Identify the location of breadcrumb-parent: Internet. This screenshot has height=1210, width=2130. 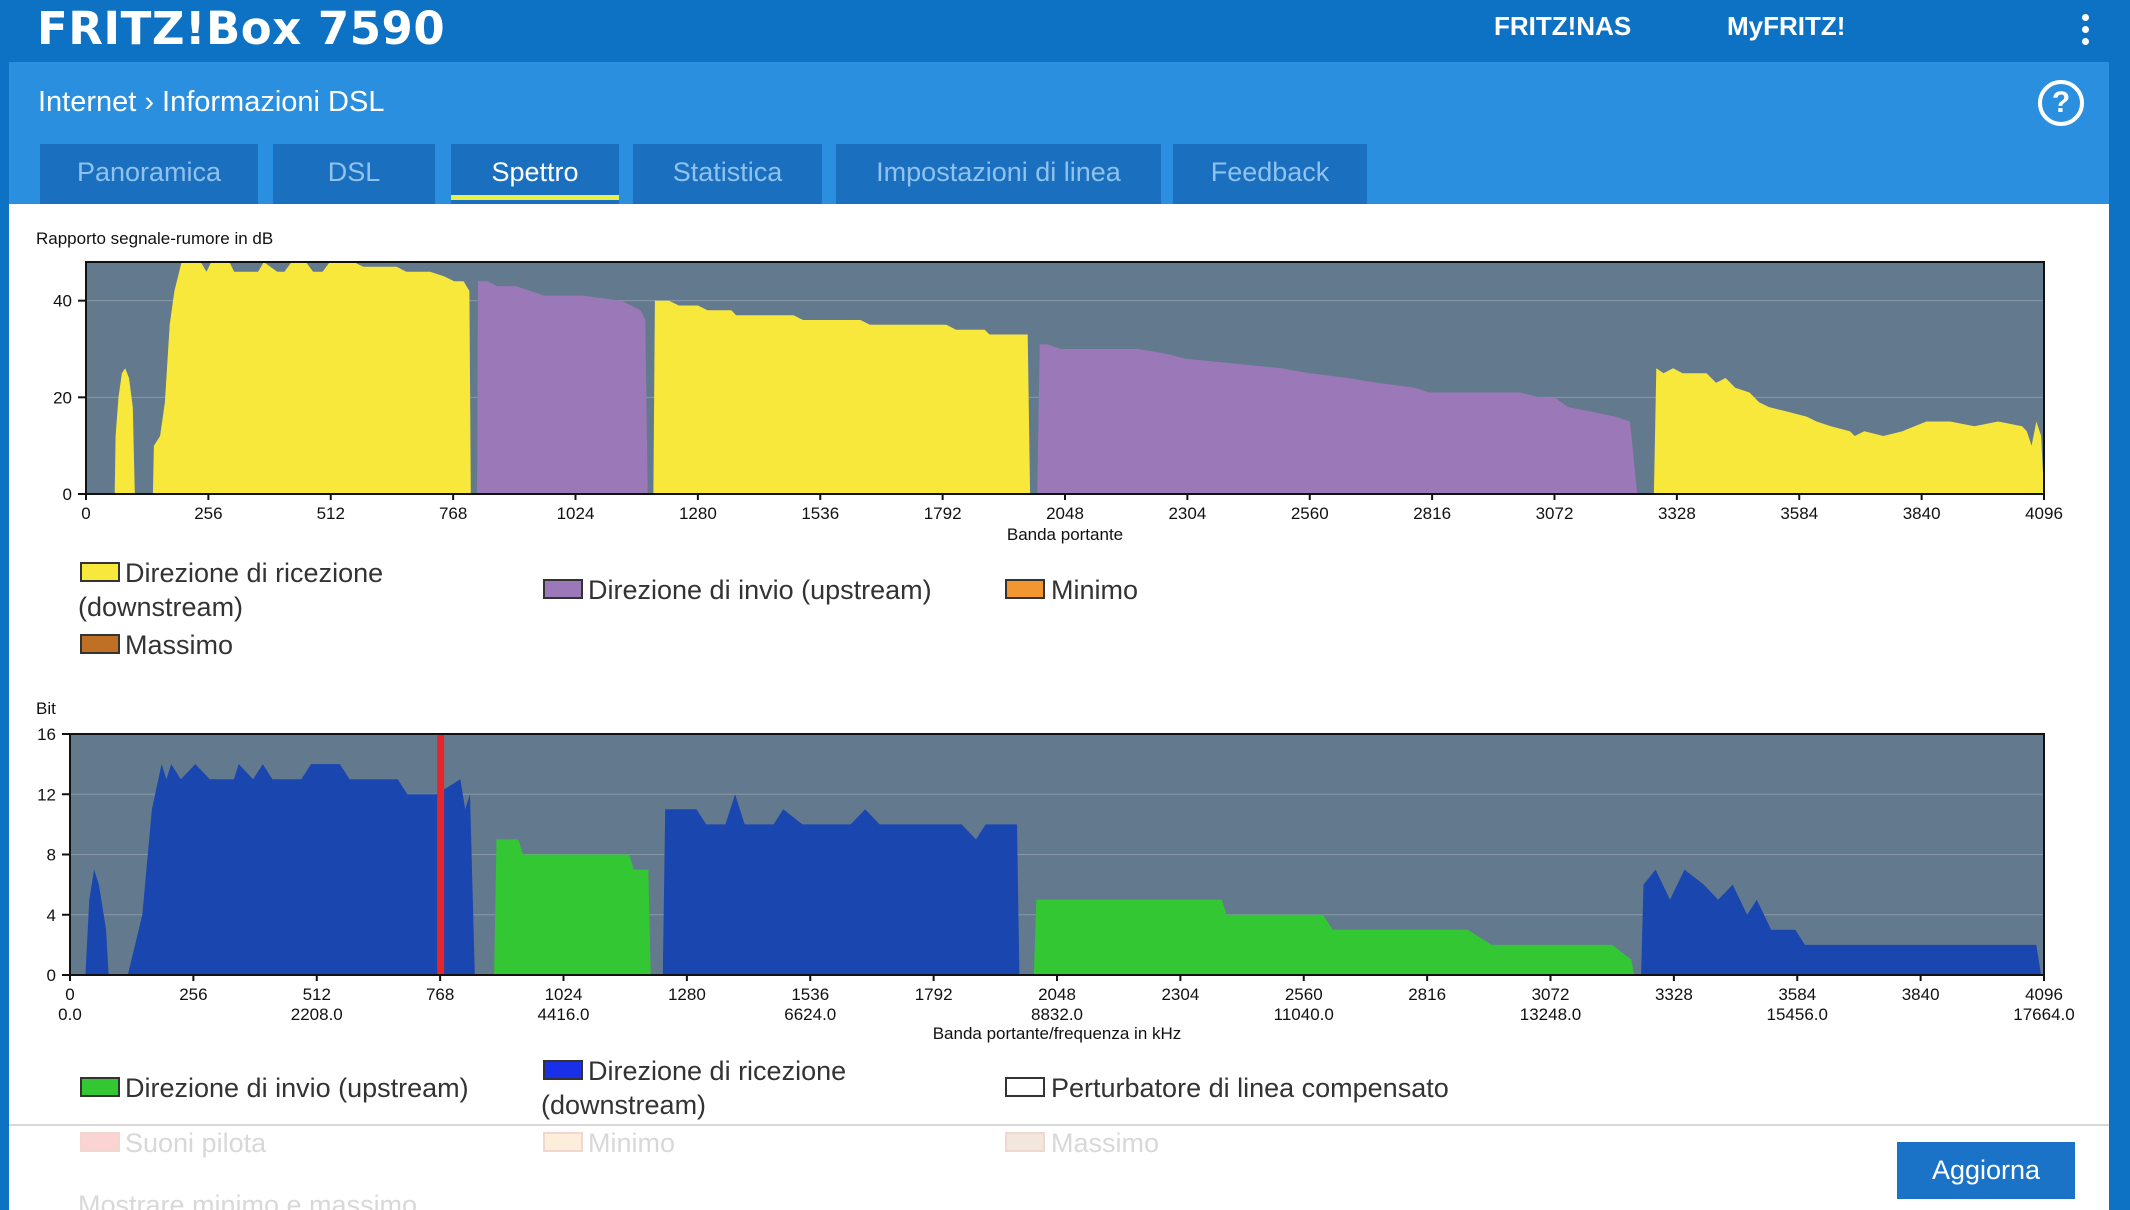
(87, 102).